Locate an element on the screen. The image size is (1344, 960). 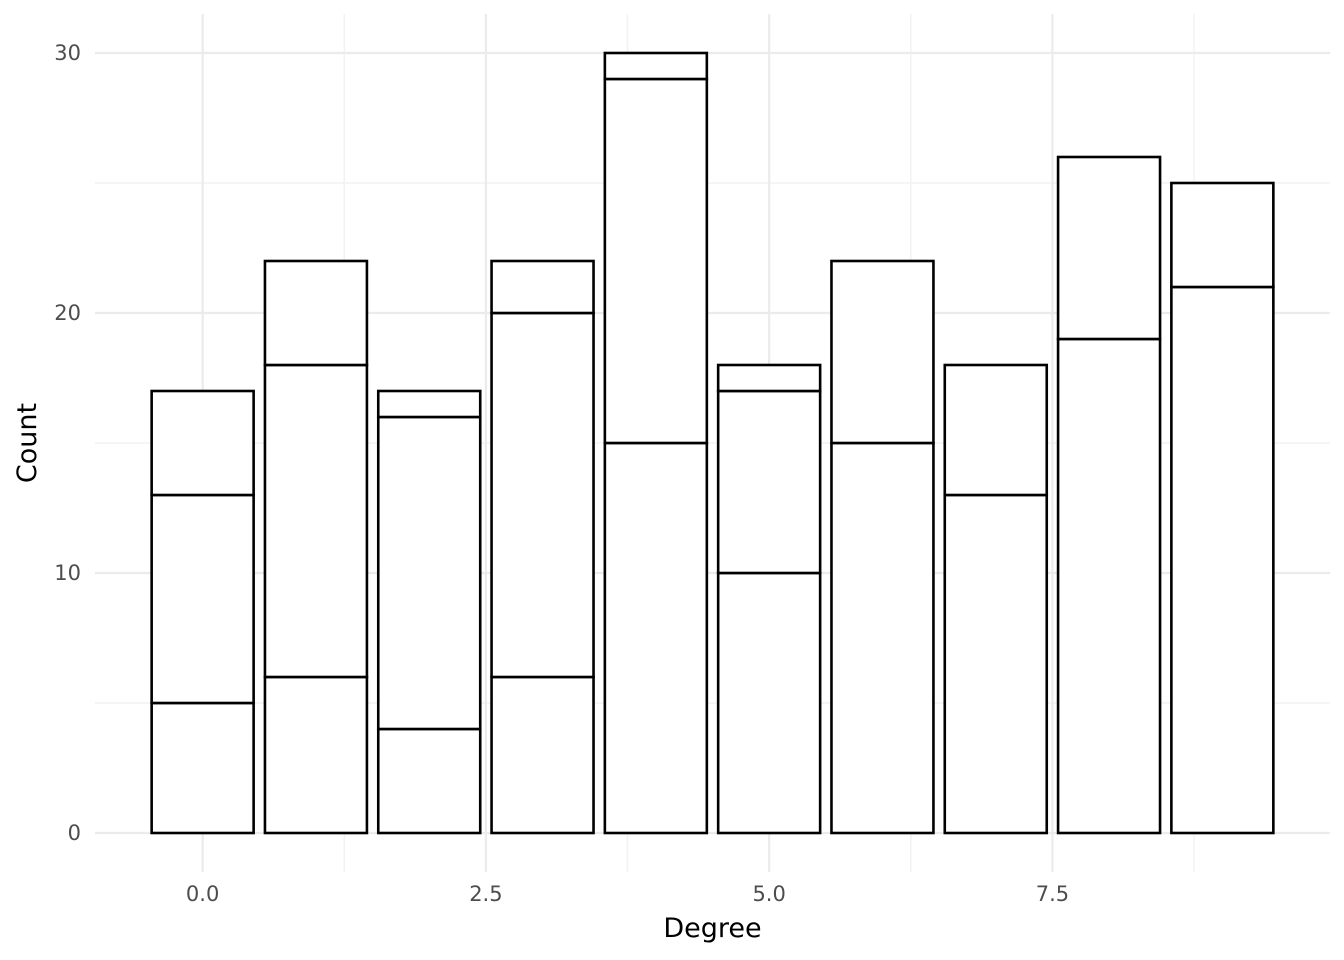
y-tick-label: 30 is located at coordinates (67, 53).